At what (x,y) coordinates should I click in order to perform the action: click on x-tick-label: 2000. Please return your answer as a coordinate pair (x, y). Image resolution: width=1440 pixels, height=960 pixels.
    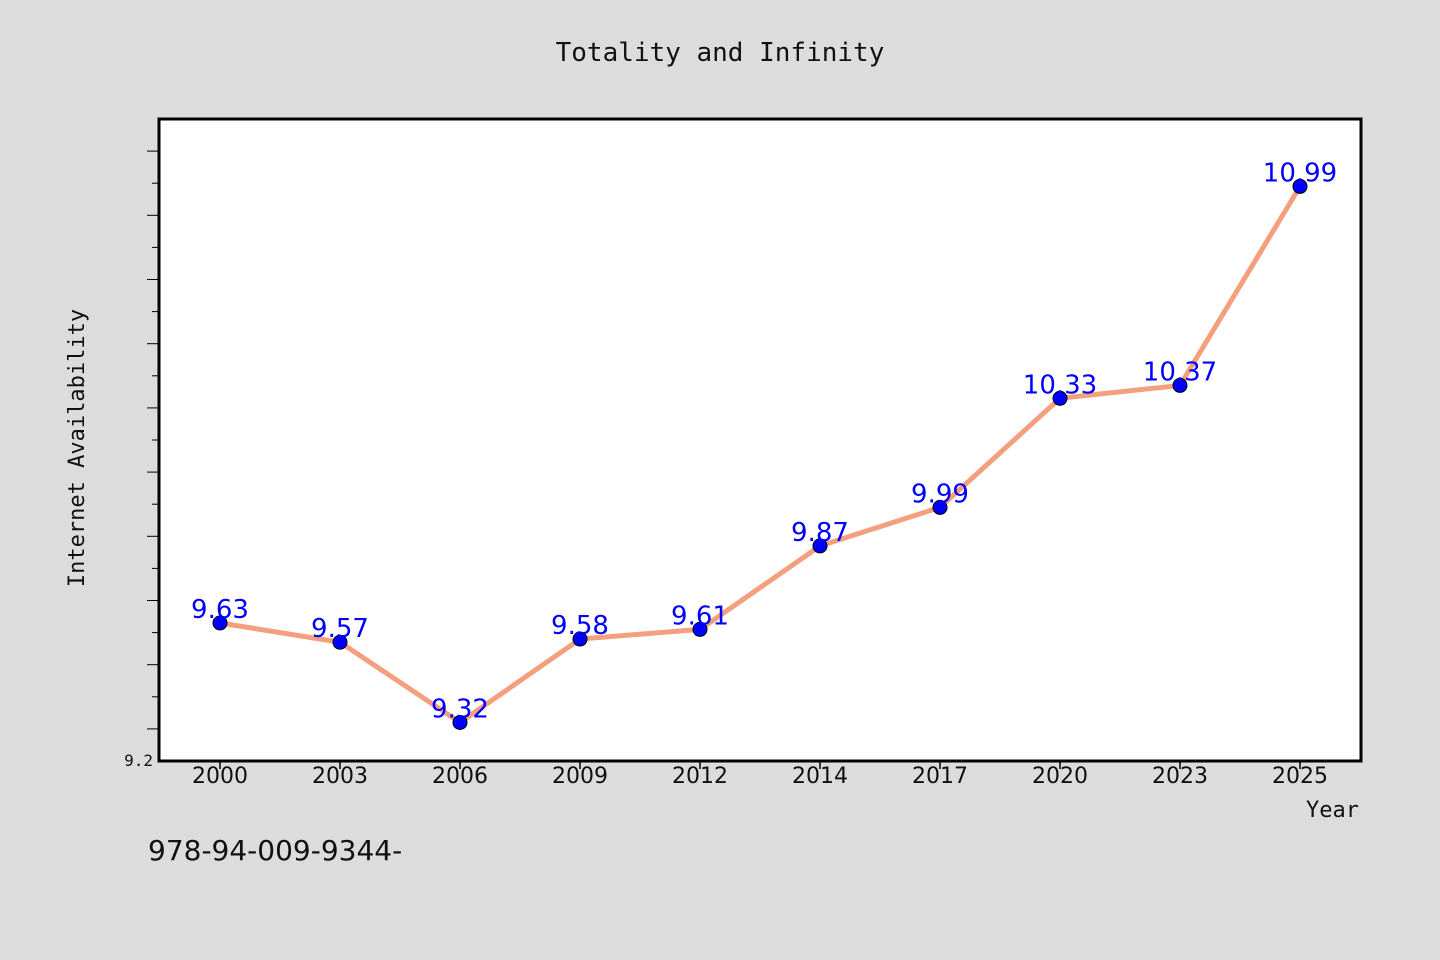
    Looking at the image, I should click on (220, 776).